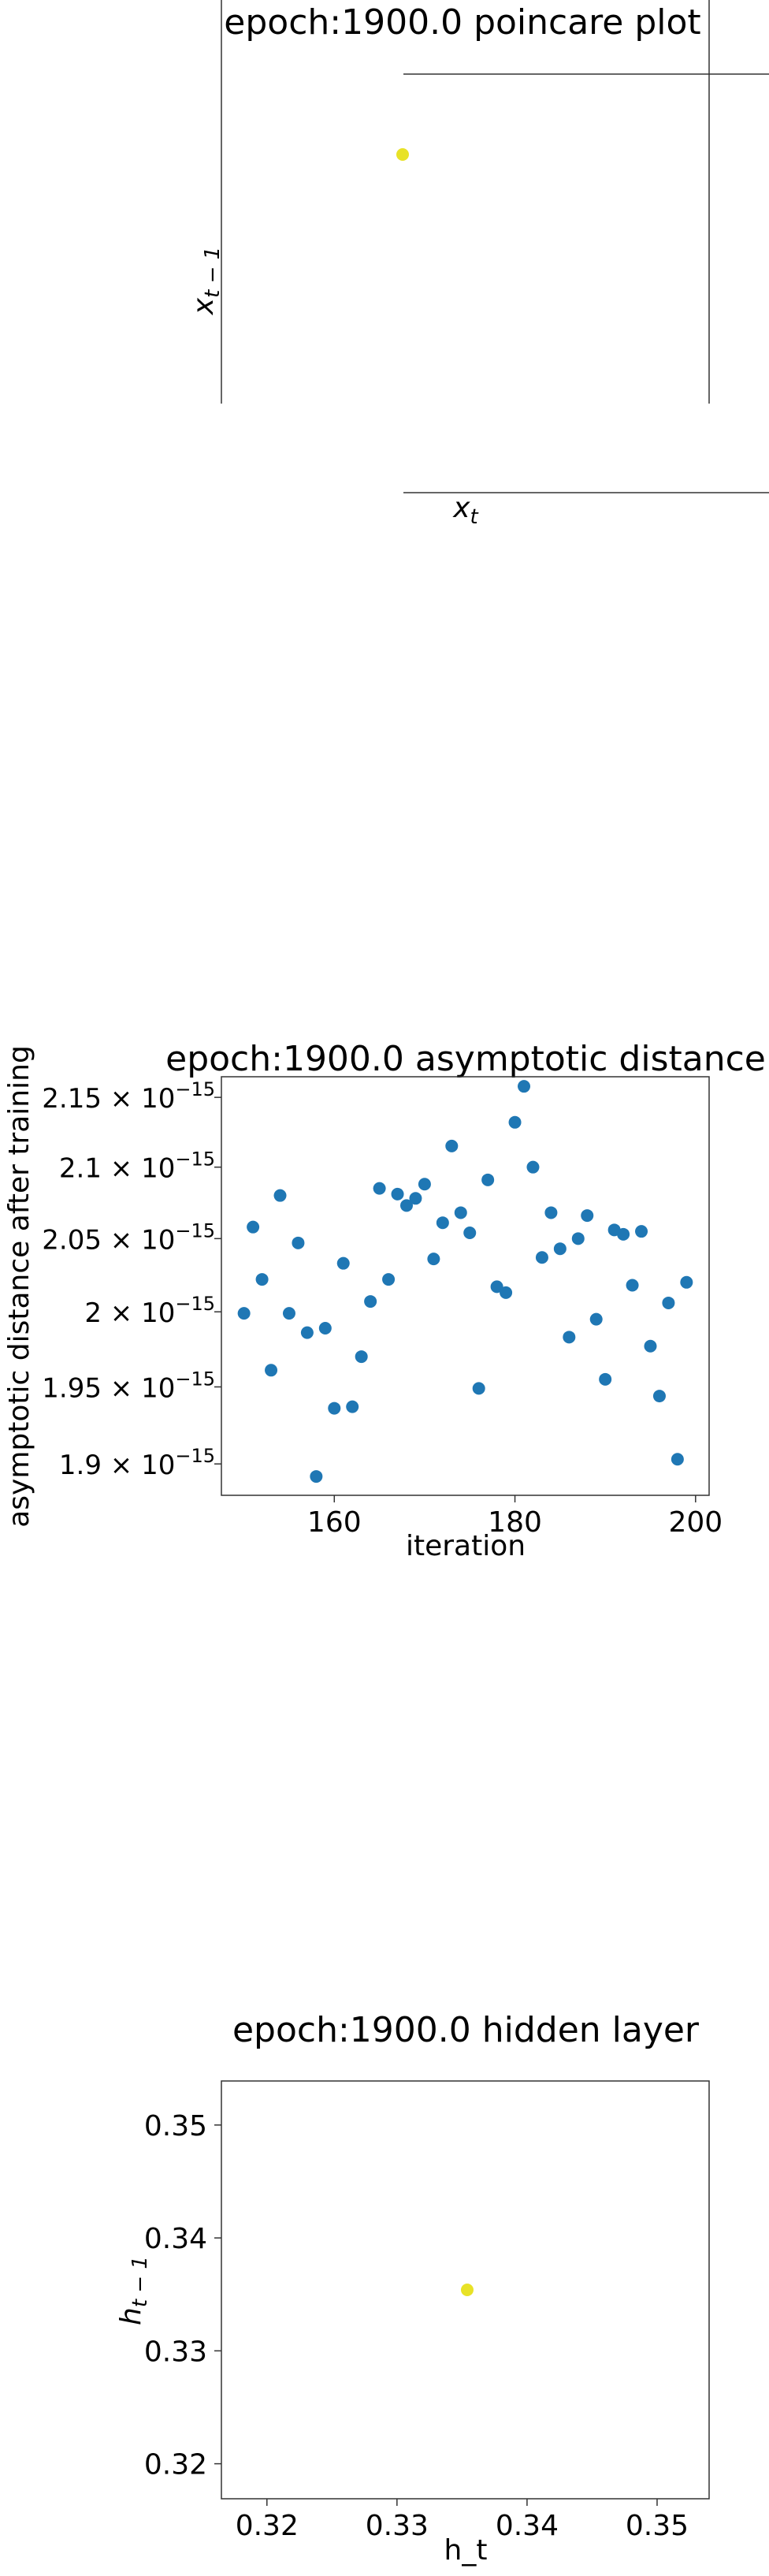  Describe the element at coordinates (175, 2465) in the screenshot. I see `hidden-y-tick-label: 0.32` at that location.